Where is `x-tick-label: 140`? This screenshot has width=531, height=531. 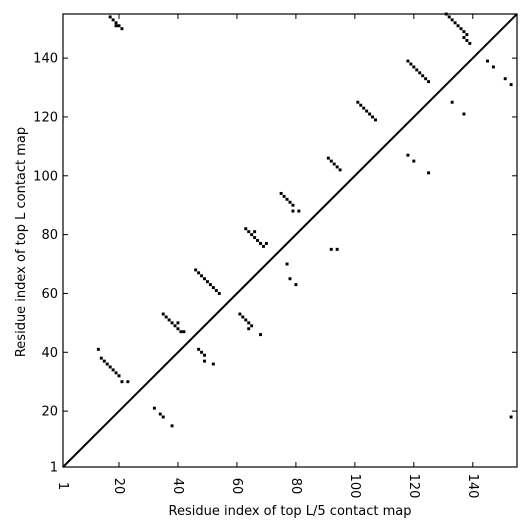
x-tick-label: 140 is located at coordinates (472, 486).